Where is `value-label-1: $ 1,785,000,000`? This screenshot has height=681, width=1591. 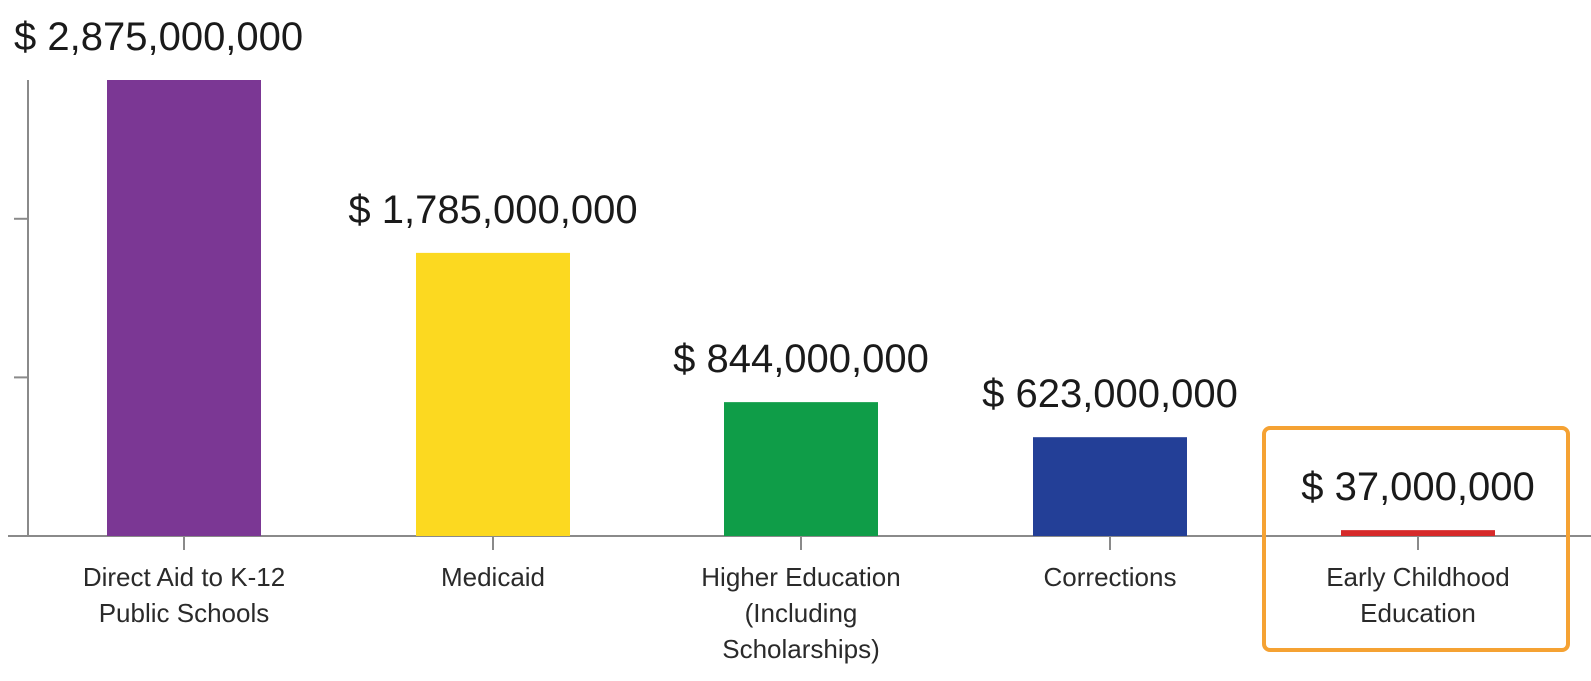
value-label-1: $ 1,785,000,000 is located at coordinates (492, 210).